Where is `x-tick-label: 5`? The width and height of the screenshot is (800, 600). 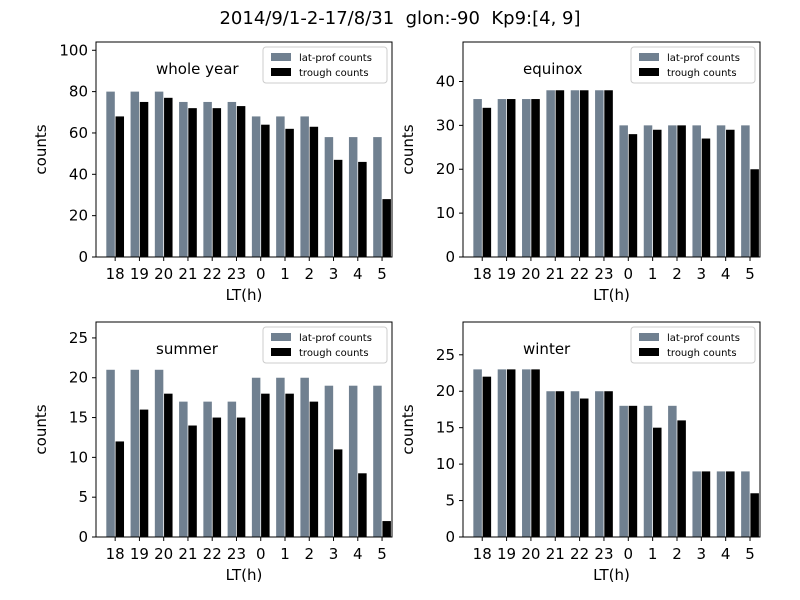
x-tick-label: 5 is located at coordinates (750, 554).